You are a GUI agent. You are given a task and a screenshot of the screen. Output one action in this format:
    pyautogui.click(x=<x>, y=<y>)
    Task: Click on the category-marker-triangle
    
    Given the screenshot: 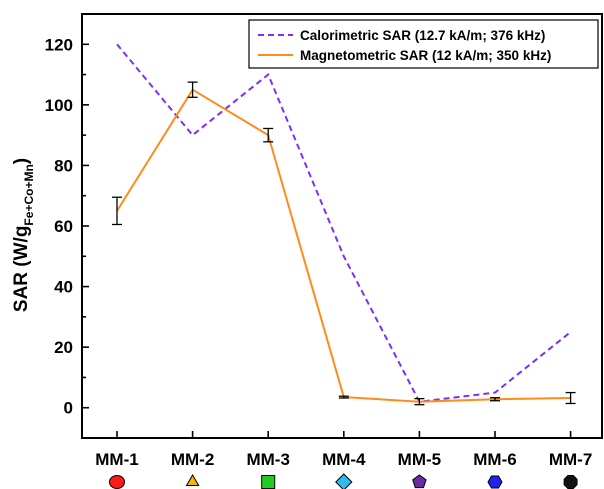 What is the action you would take?
    pyautogui.click(x=192, y=479)
    